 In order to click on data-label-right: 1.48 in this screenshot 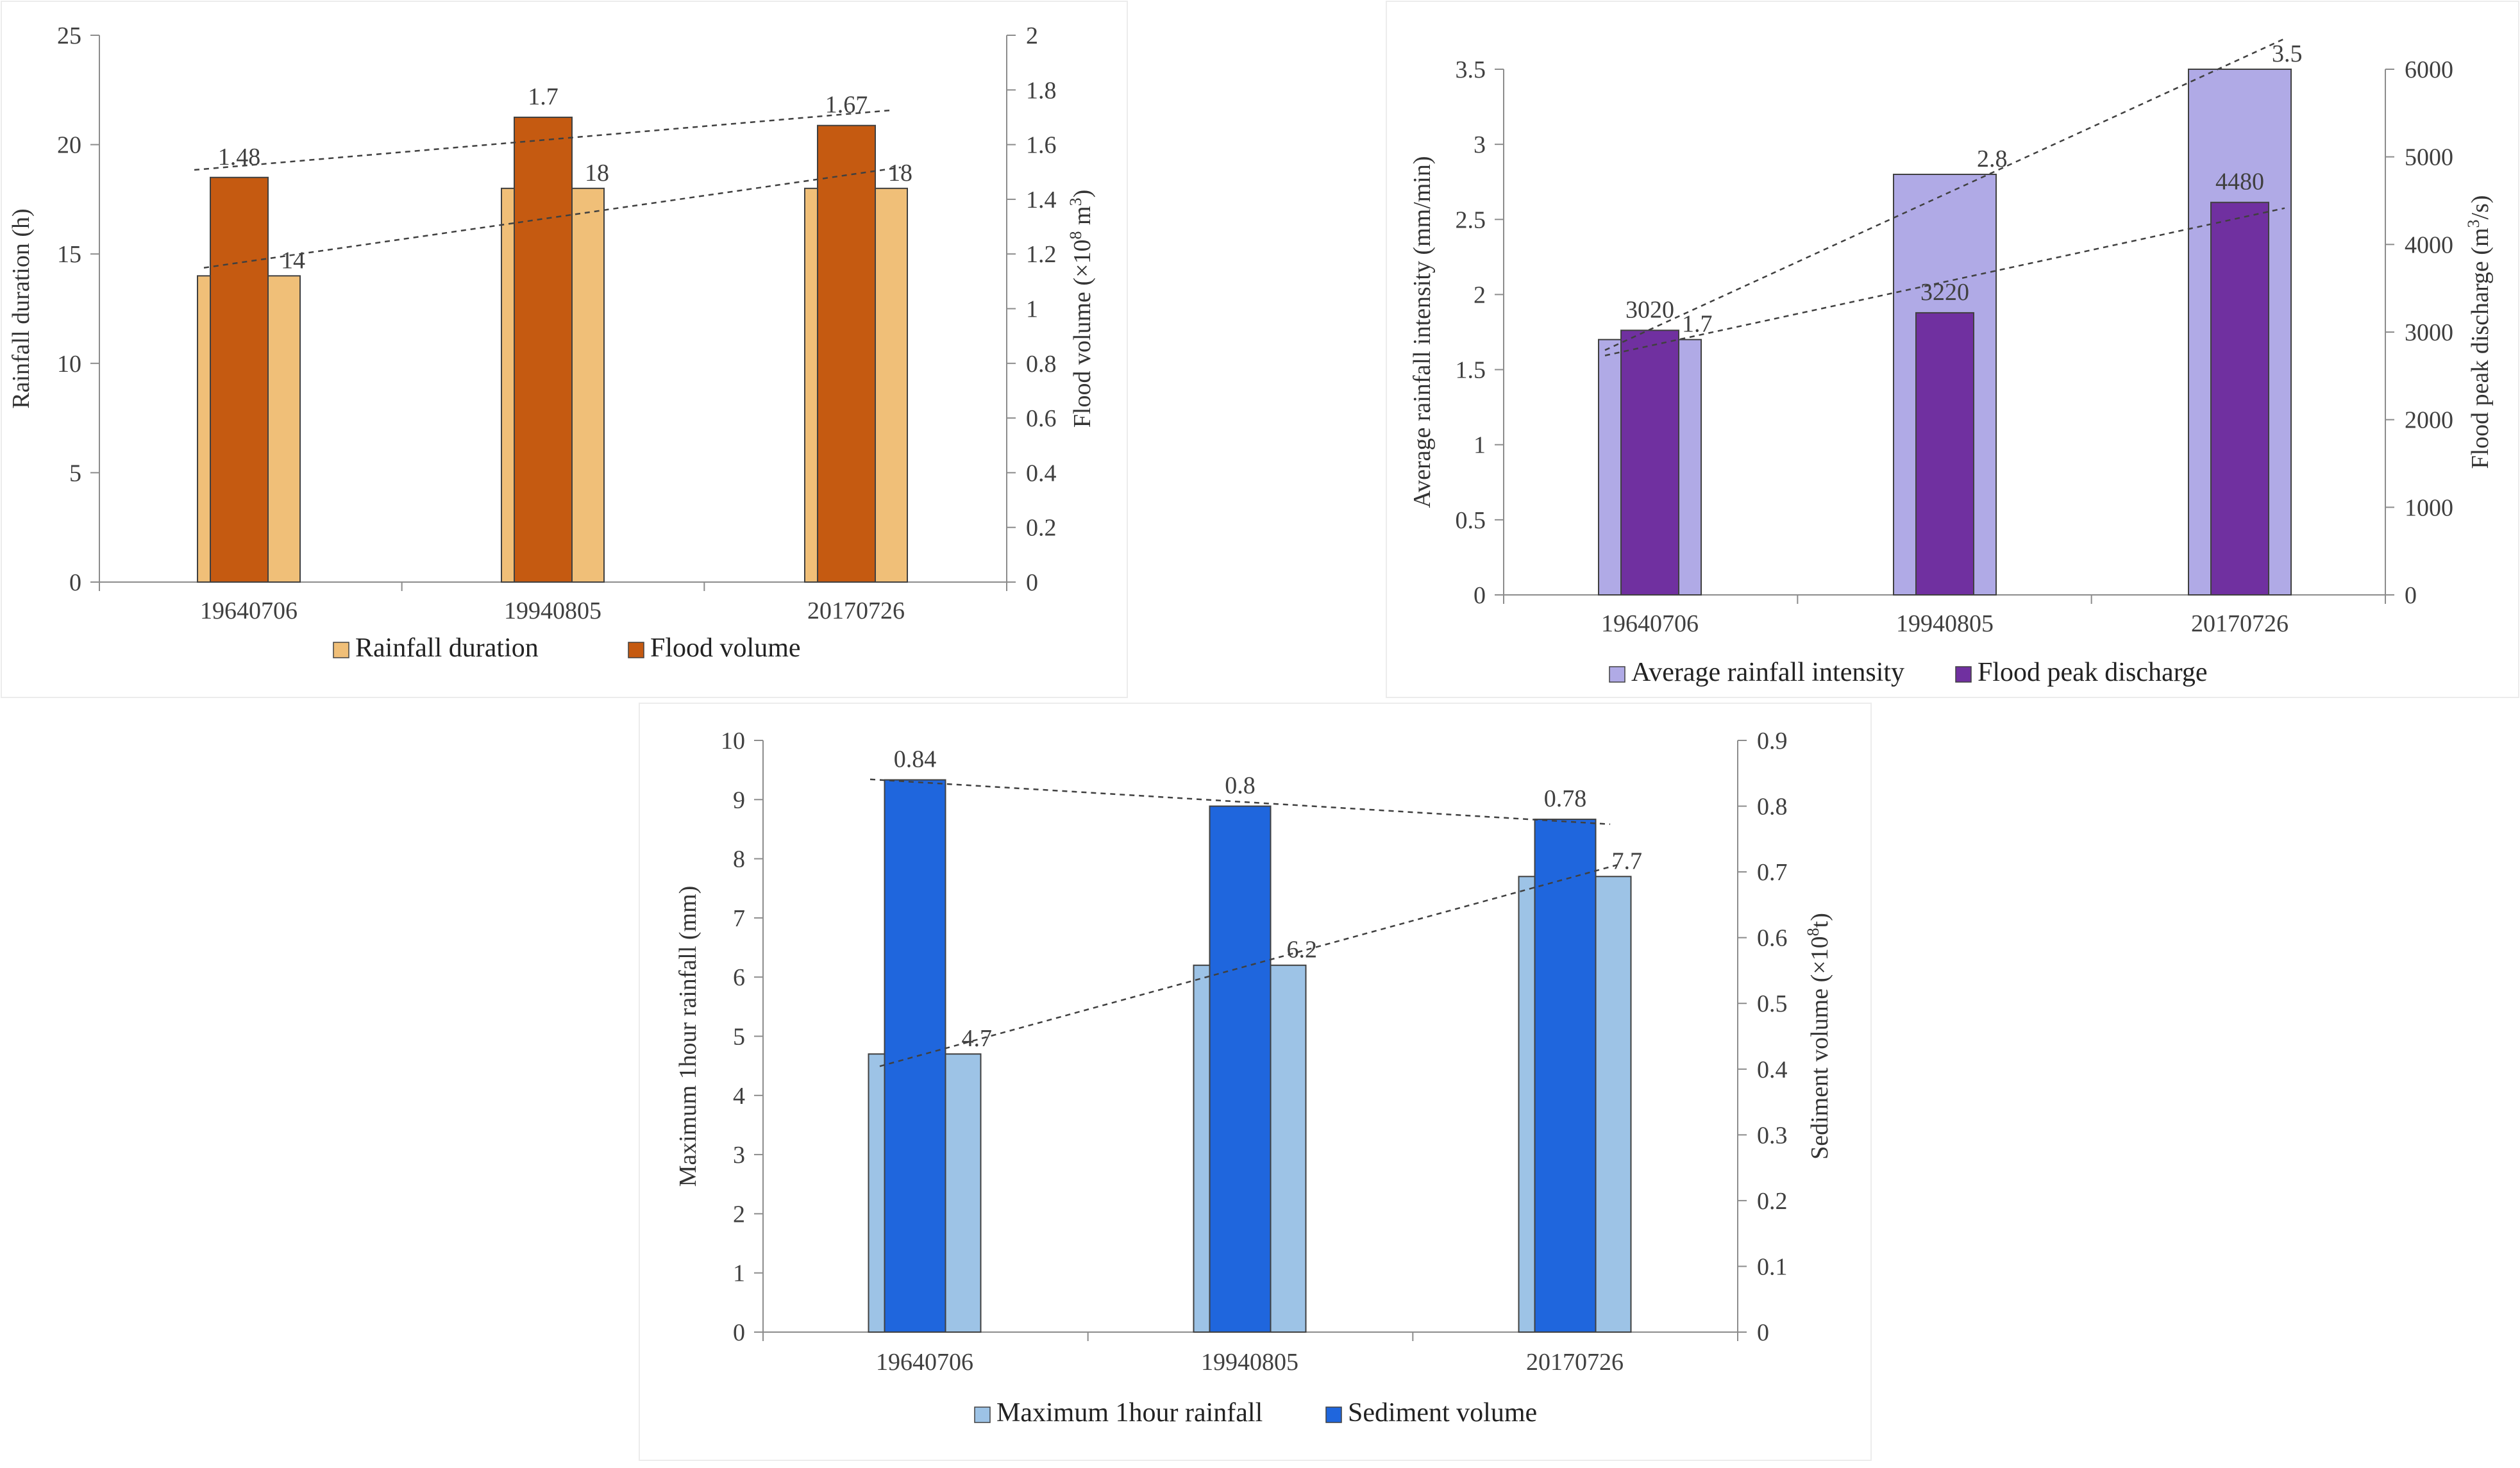, I will do `click(239, 157)`.